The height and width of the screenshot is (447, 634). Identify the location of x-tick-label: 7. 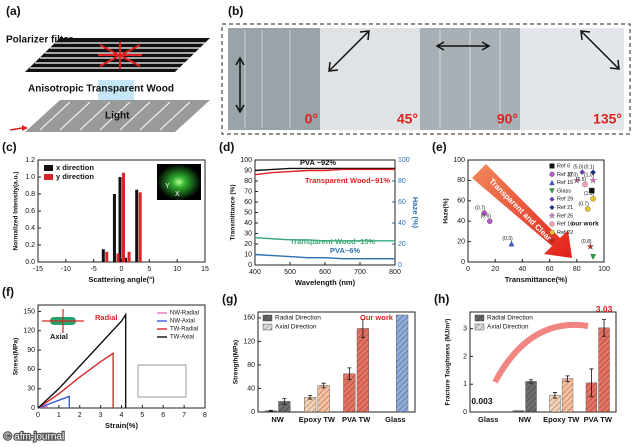
(184, 415).